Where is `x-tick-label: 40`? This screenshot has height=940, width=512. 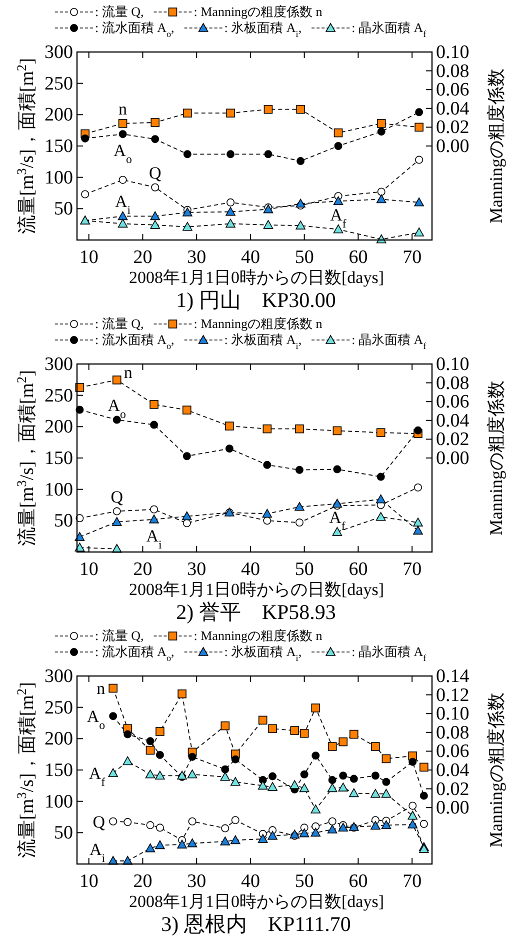
x-tick-label: 40 is located at coordinates (250, 569).